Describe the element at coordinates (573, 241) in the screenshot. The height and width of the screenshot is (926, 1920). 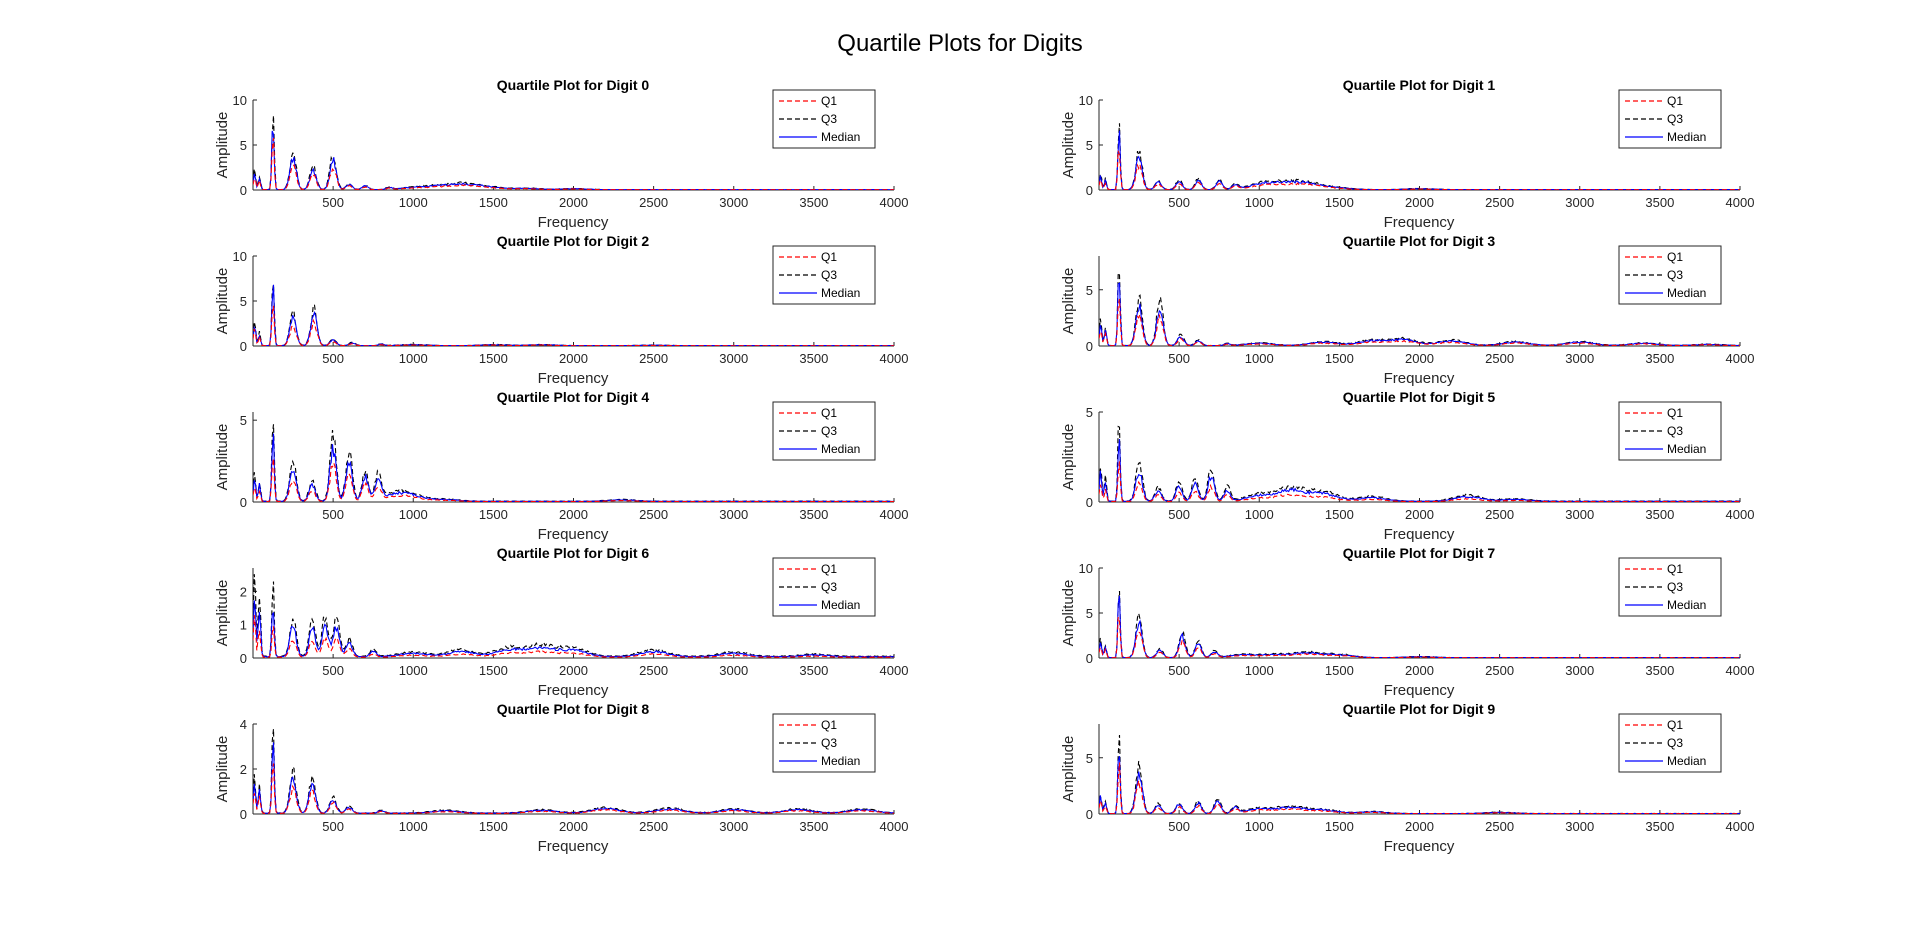
I see `subplot-title: Quartile Plot for Digit 2` at that location.